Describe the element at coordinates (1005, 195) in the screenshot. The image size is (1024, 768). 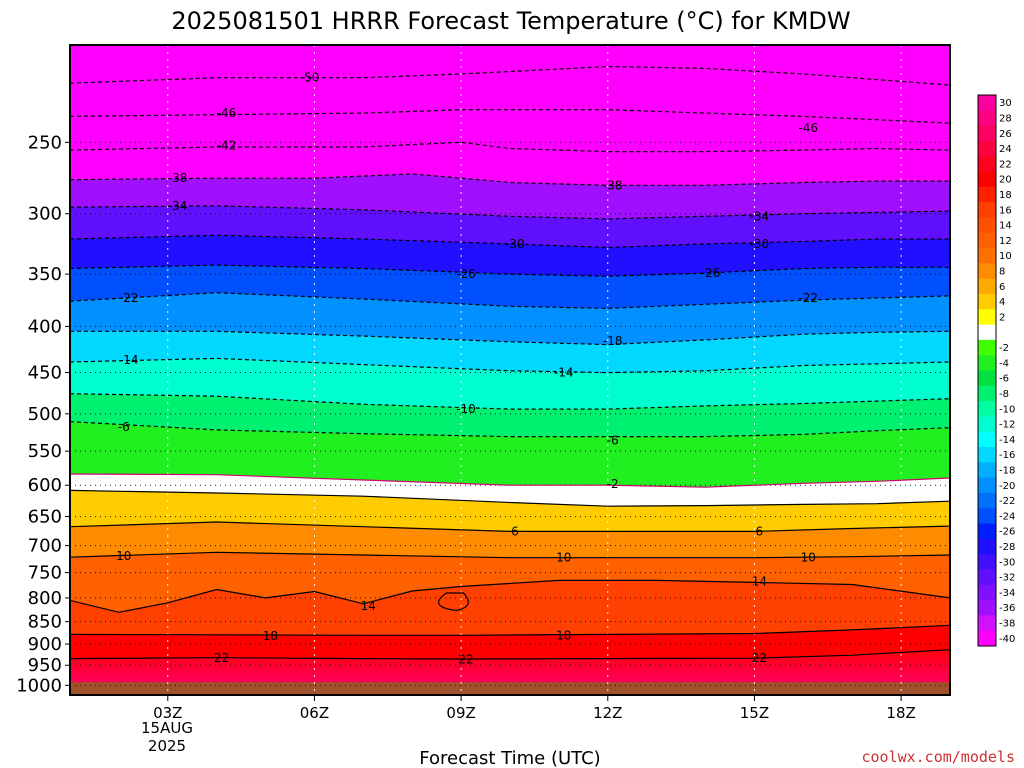
I see `colorbar-label-18: 18` at that location.